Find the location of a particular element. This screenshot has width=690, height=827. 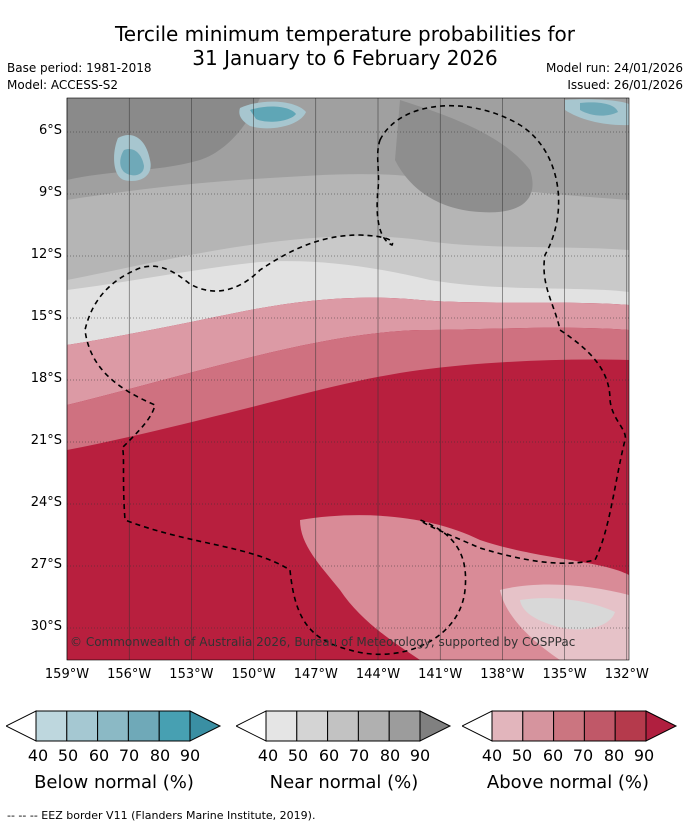

latitude-tick-label: 12°S is located at coordinates (46, 254).